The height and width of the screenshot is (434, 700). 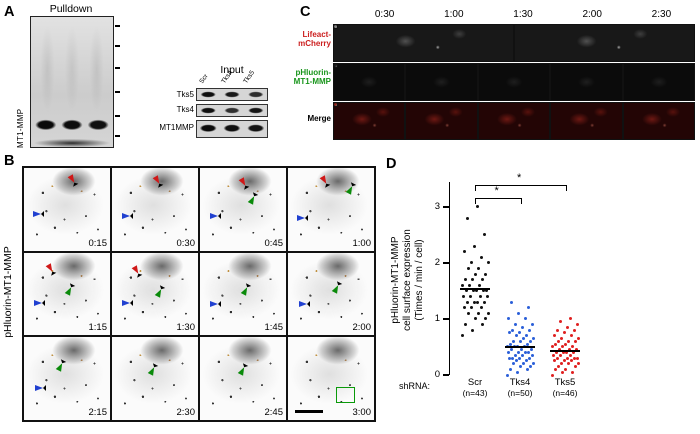 I want to click on c-timestamp: 0:30, so click(x=384, y=14).